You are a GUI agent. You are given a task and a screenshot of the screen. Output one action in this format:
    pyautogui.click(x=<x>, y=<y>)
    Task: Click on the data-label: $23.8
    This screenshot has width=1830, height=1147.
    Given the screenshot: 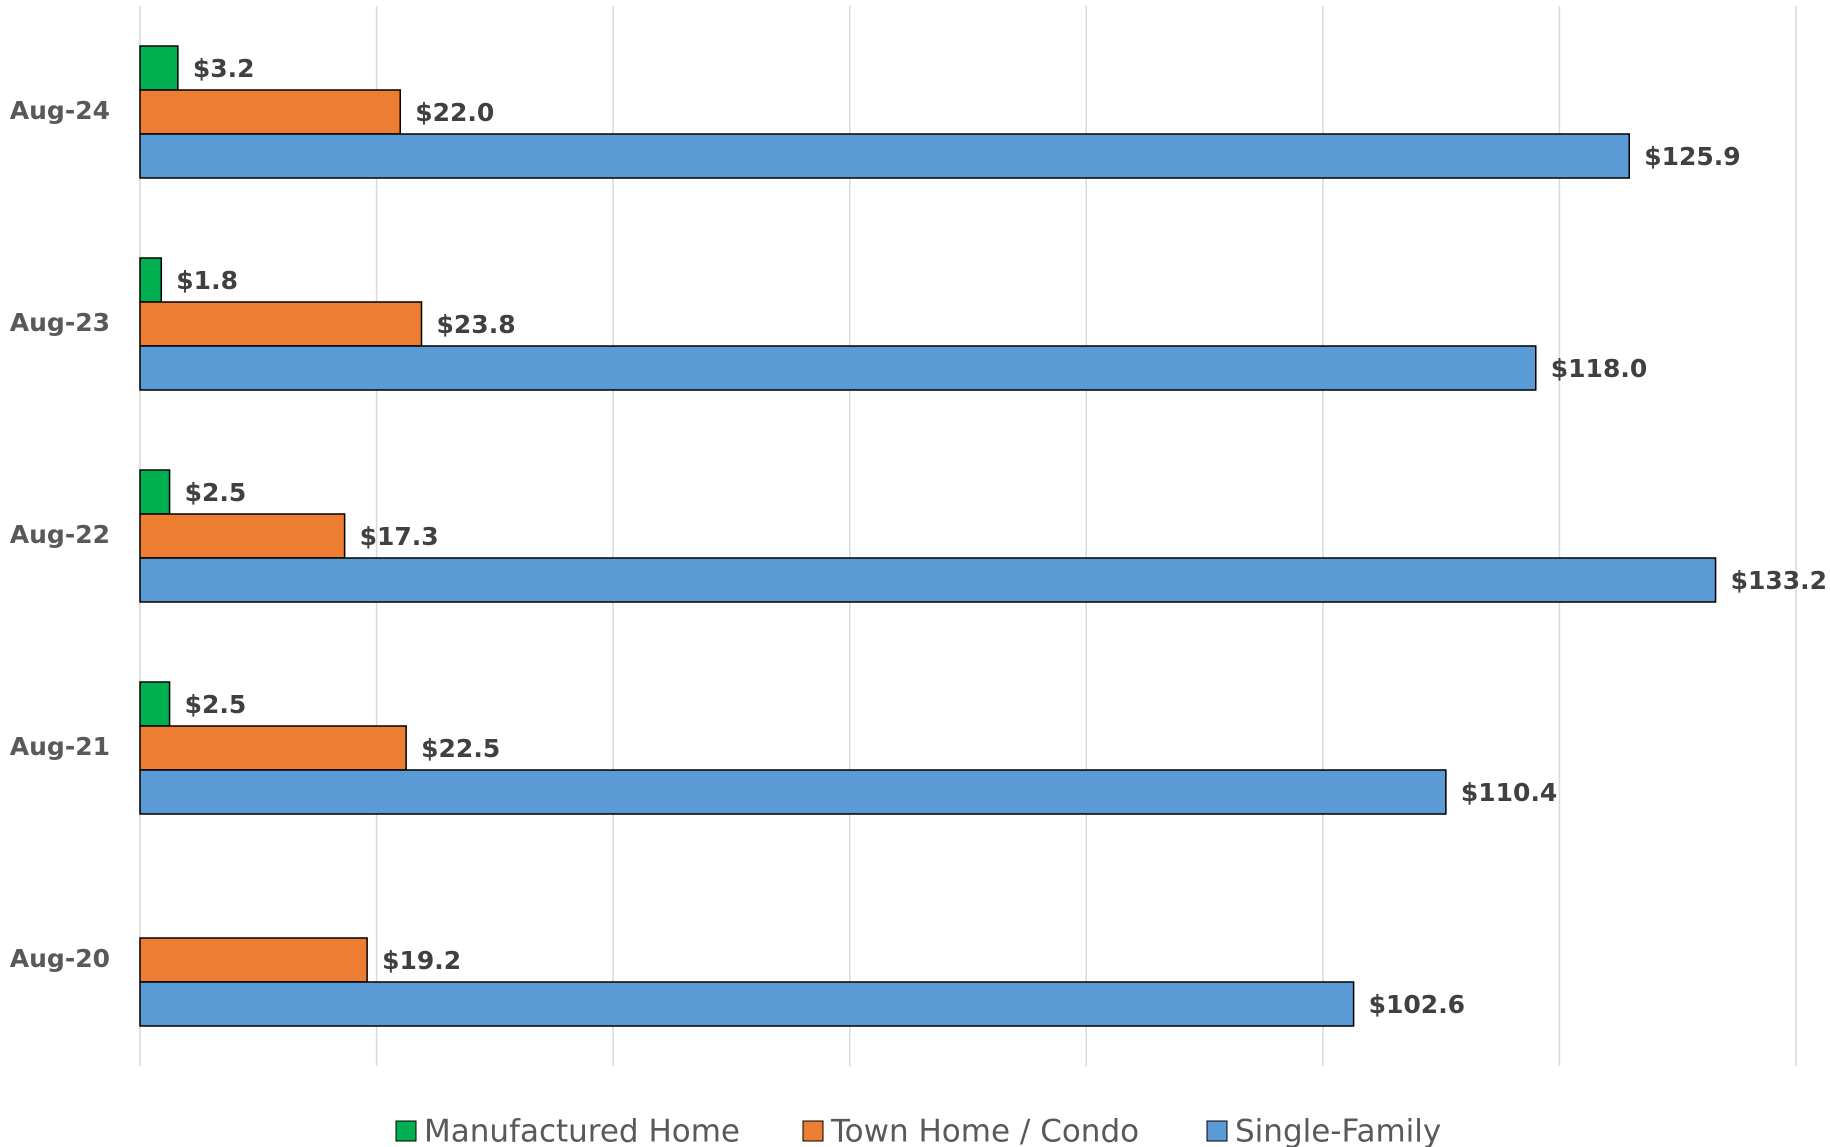 What is the action you would take?
    pyautogui.click(x=476, y=324)
    